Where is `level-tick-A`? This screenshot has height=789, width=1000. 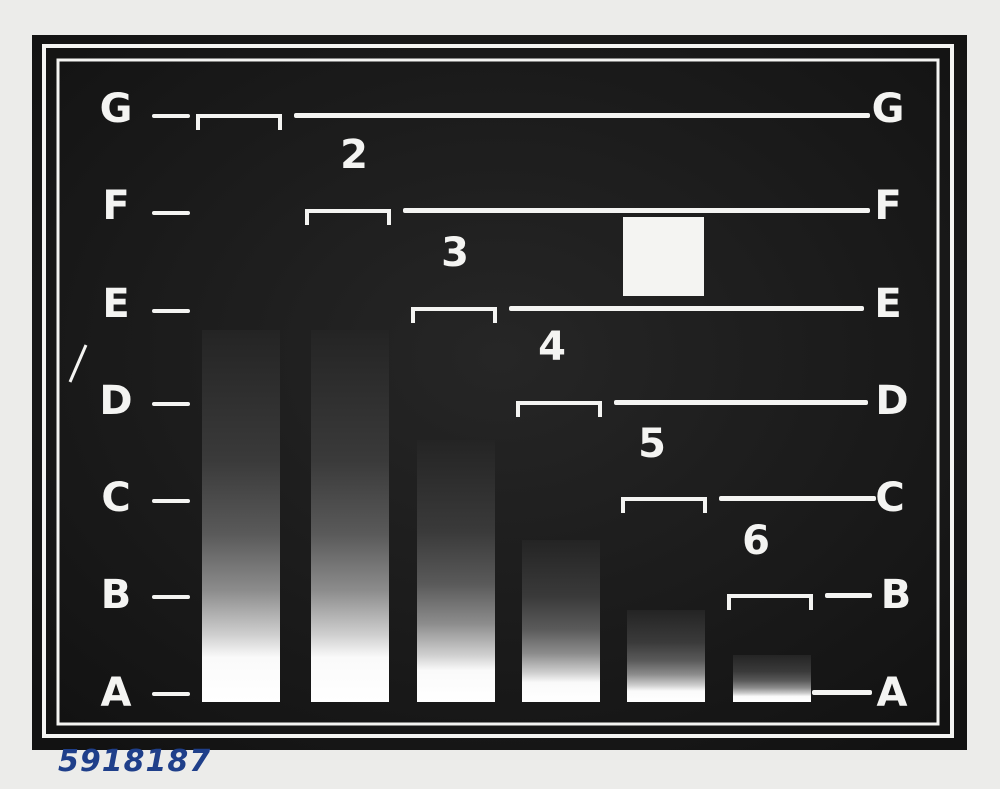
level-tick-A is located at coordinates (171, 694).